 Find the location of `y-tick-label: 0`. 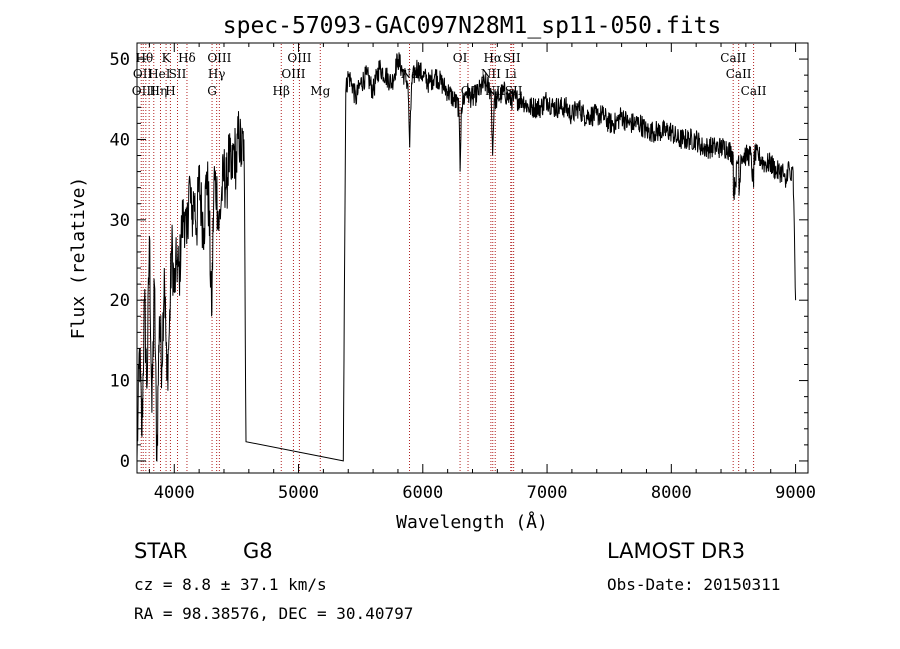

y-tick-label: 0 is located at coordinates (125, 462).